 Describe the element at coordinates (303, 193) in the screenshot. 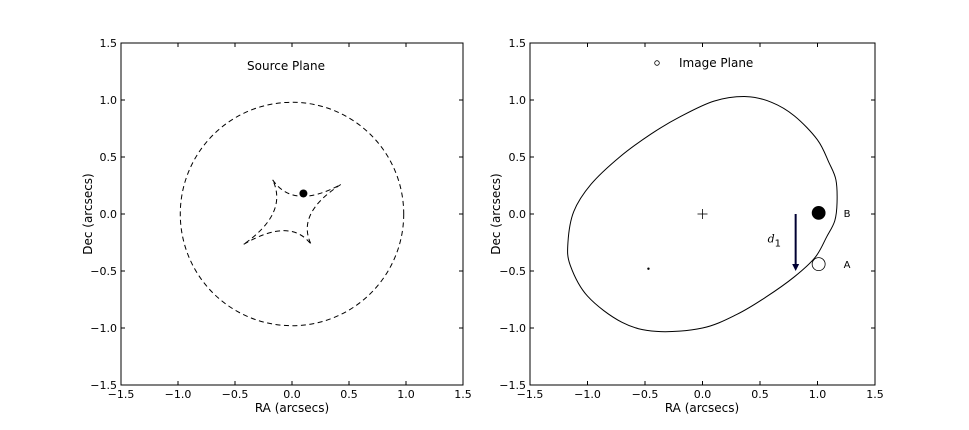

I see `source-point` at that location.